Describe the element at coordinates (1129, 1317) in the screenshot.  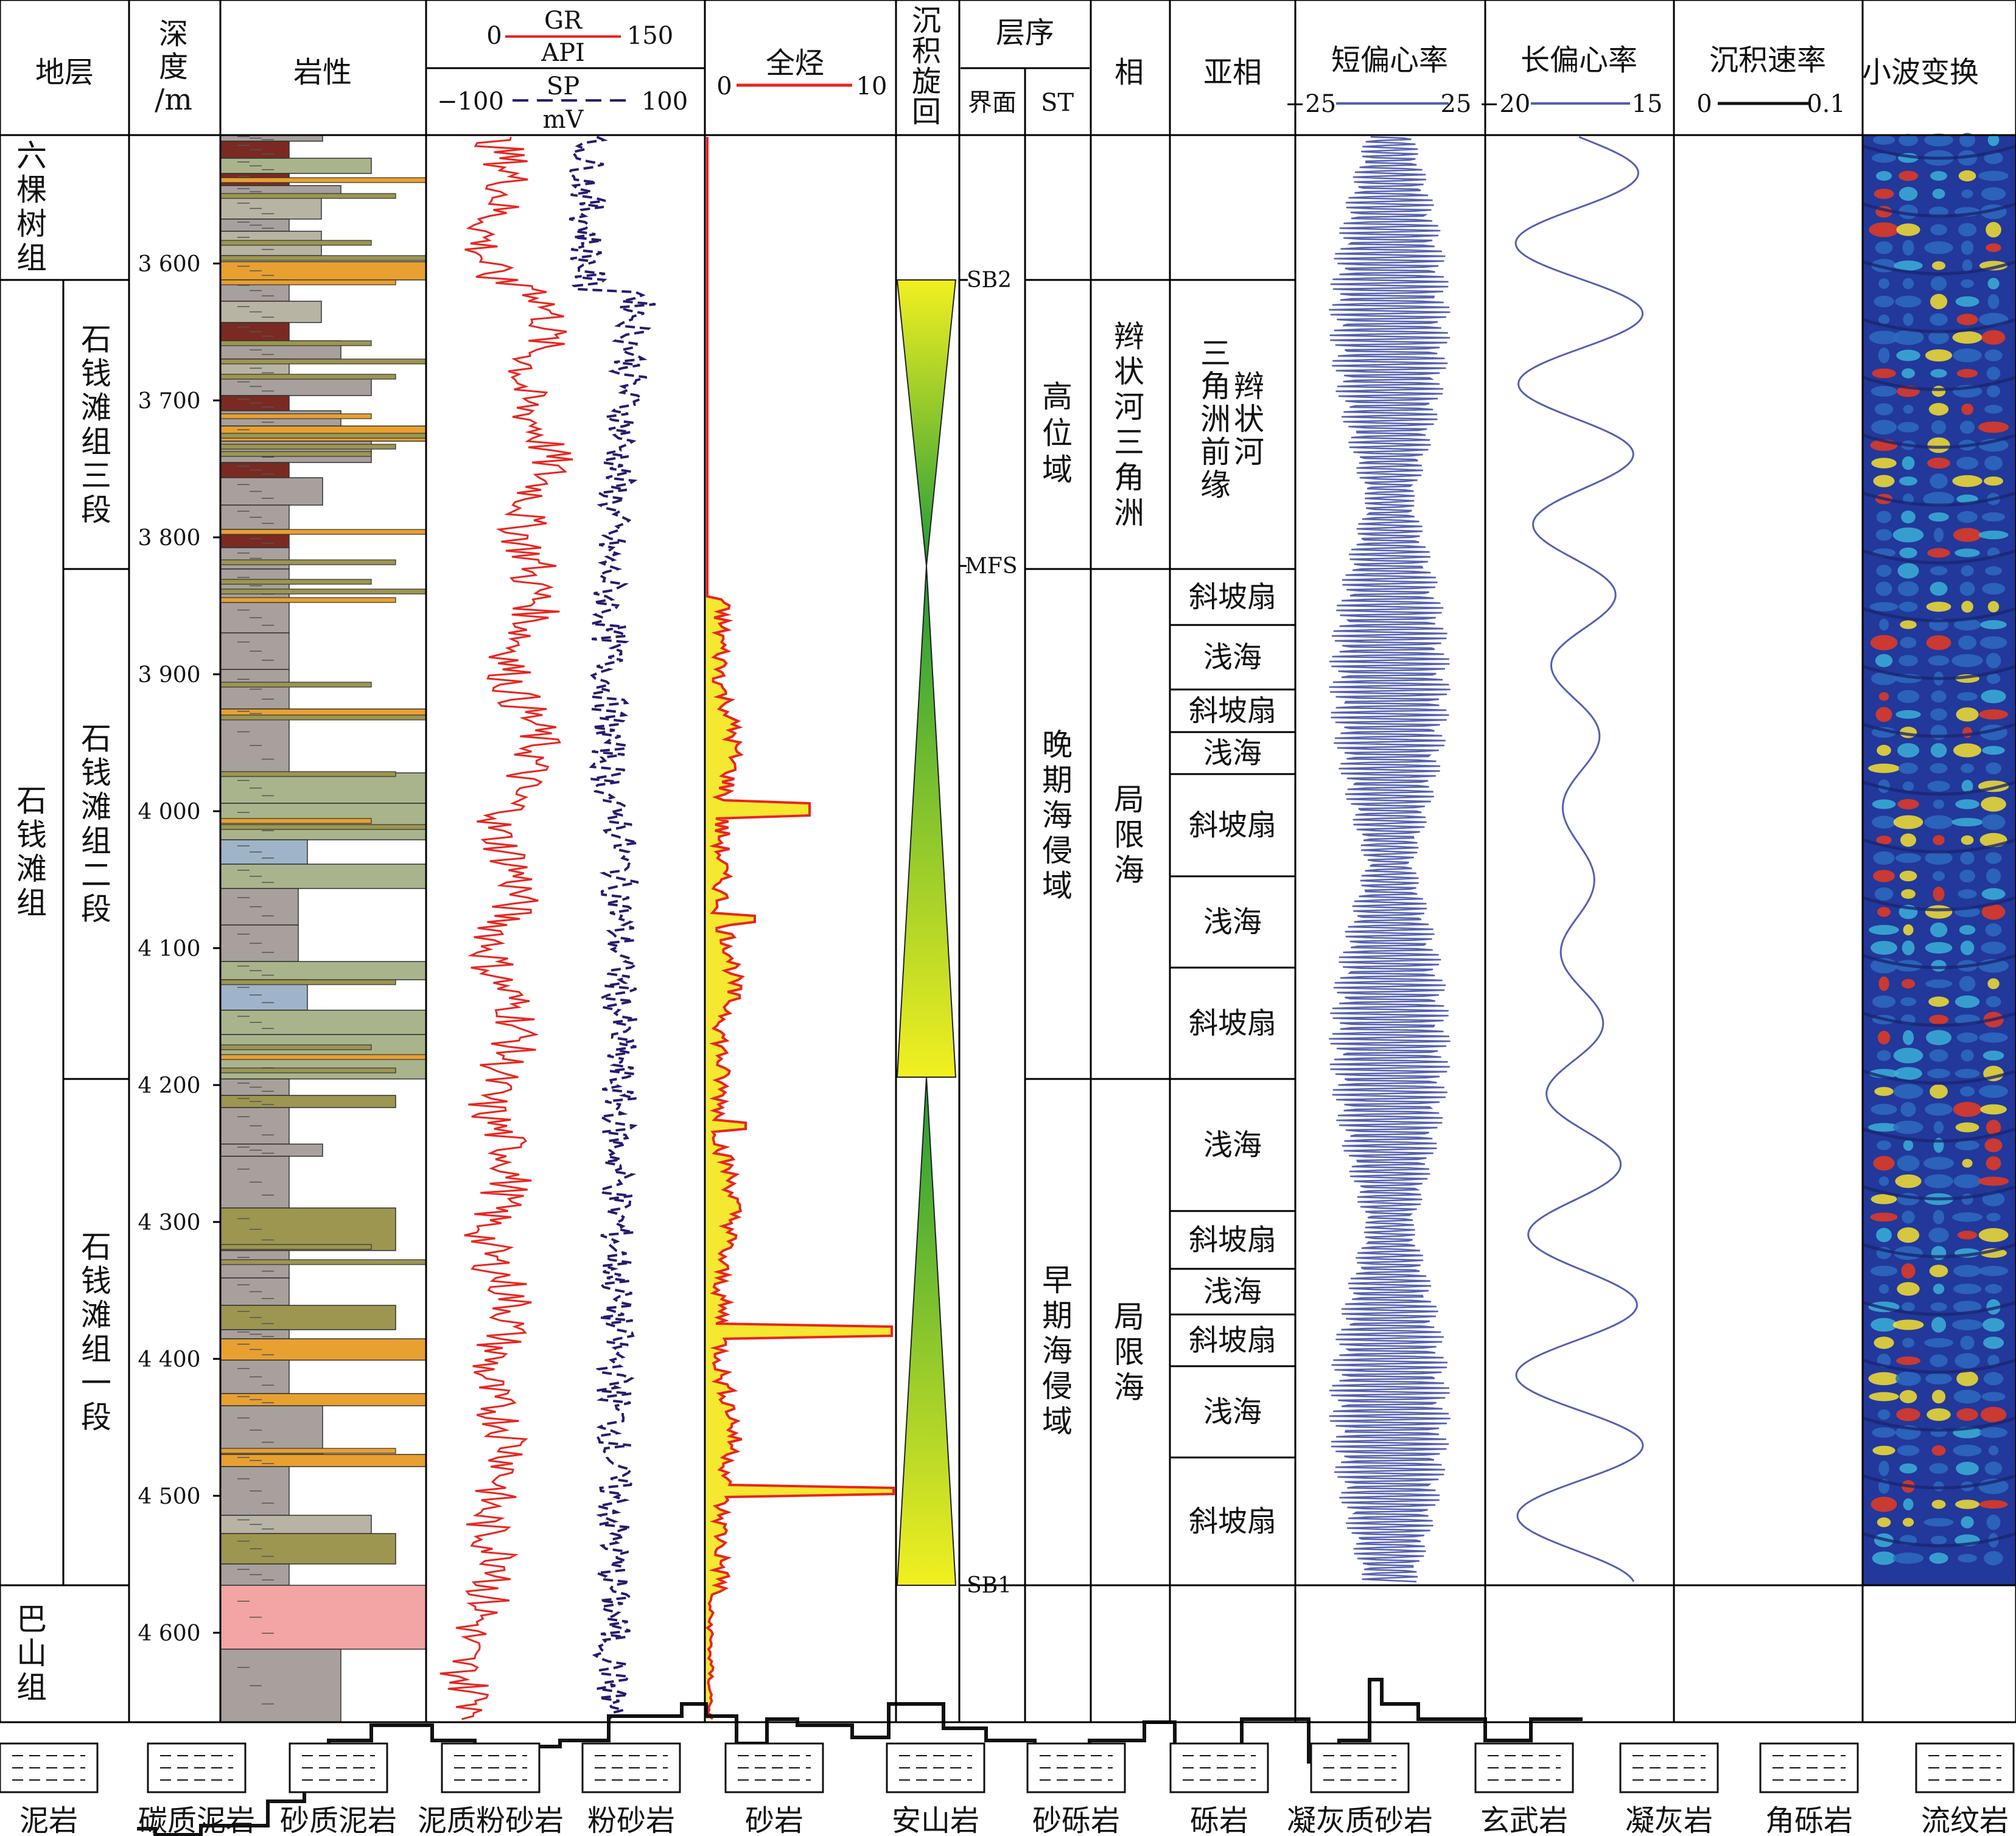
I see `facies-restricted-sea-2-0: 局` at that location.